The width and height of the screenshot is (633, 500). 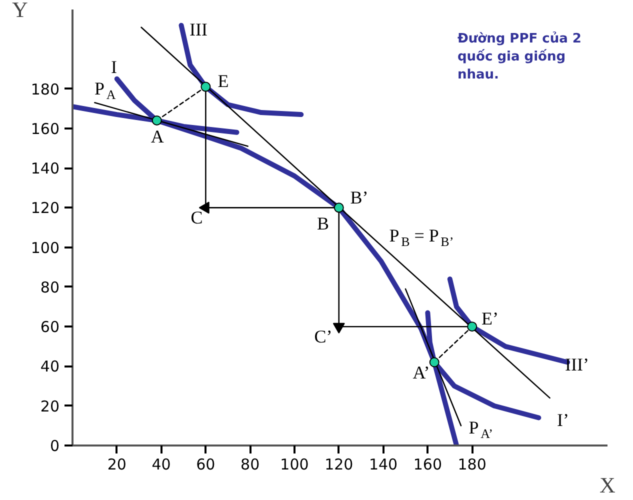 What do you see at coordinates (323, 336) in the screenshot?
I see `annotation: C’` at bounding box center [323, 336].